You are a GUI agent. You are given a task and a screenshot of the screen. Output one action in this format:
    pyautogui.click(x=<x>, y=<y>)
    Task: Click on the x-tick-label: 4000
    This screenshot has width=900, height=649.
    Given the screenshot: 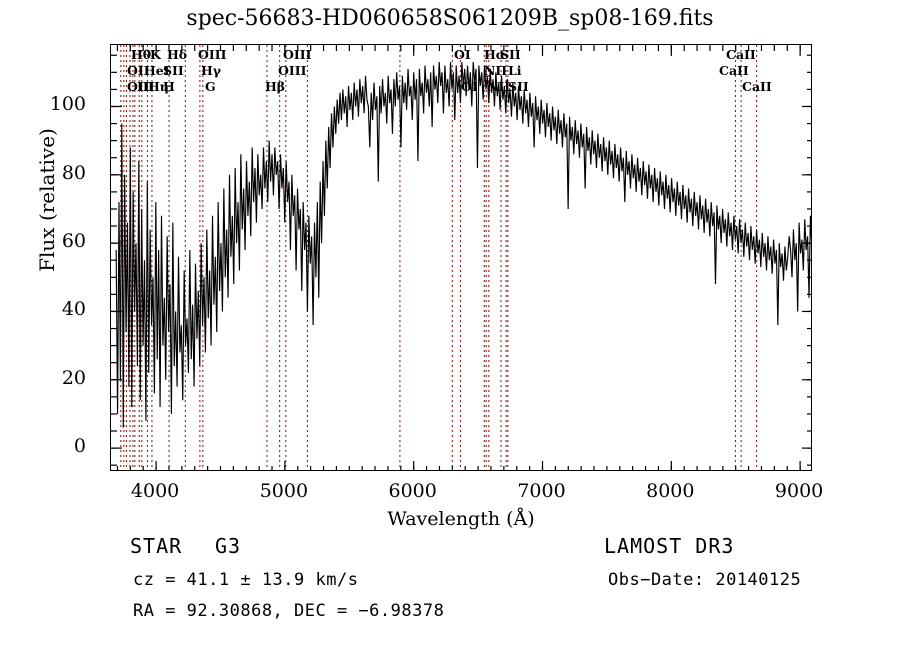 What is the action you would take?
    pyautogui.click(x=155, y=491)
    